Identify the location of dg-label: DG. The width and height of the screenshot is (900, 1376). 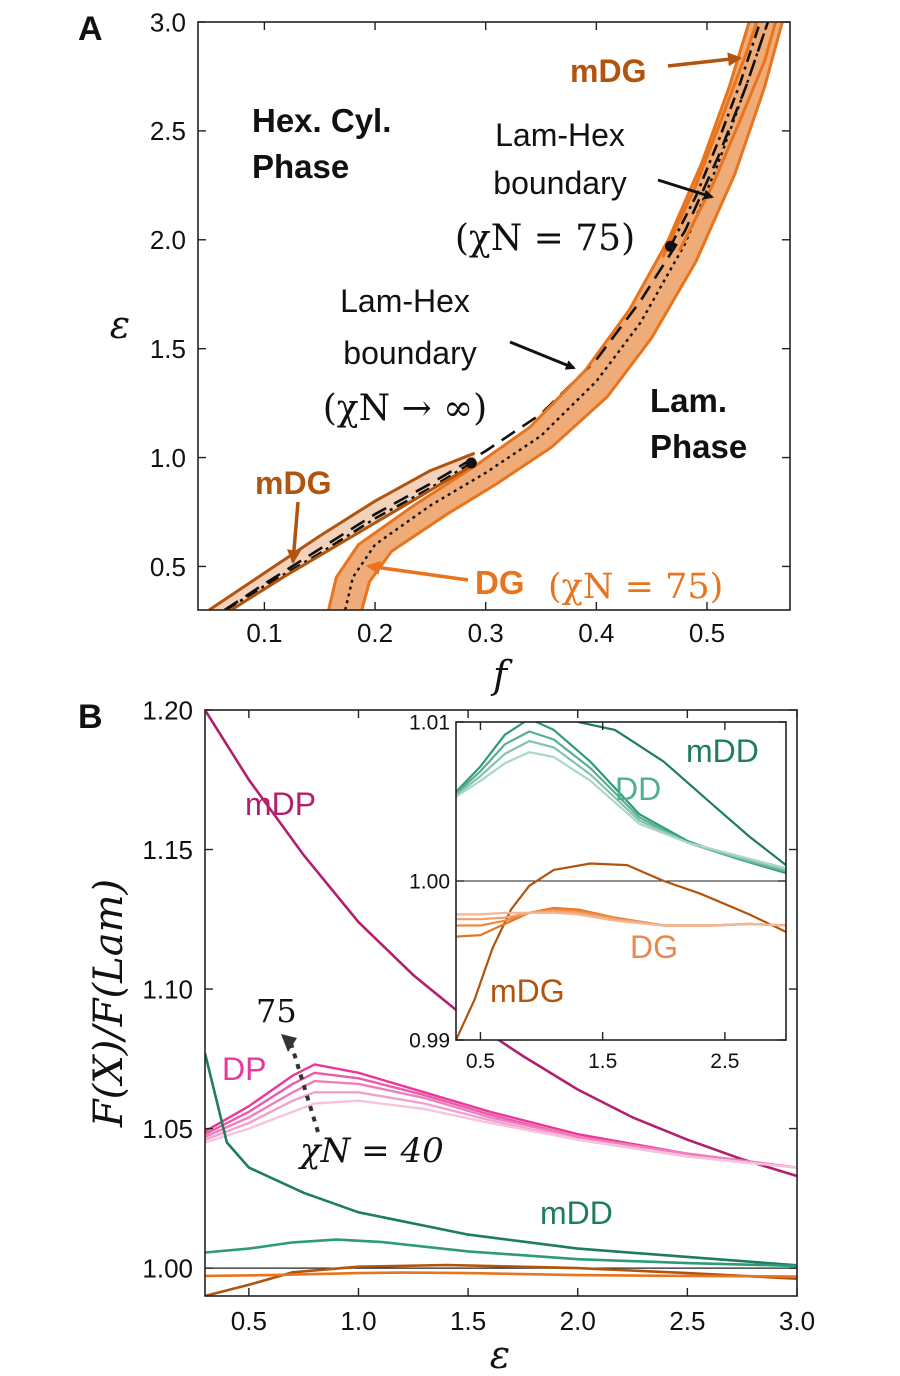
(500, 582).